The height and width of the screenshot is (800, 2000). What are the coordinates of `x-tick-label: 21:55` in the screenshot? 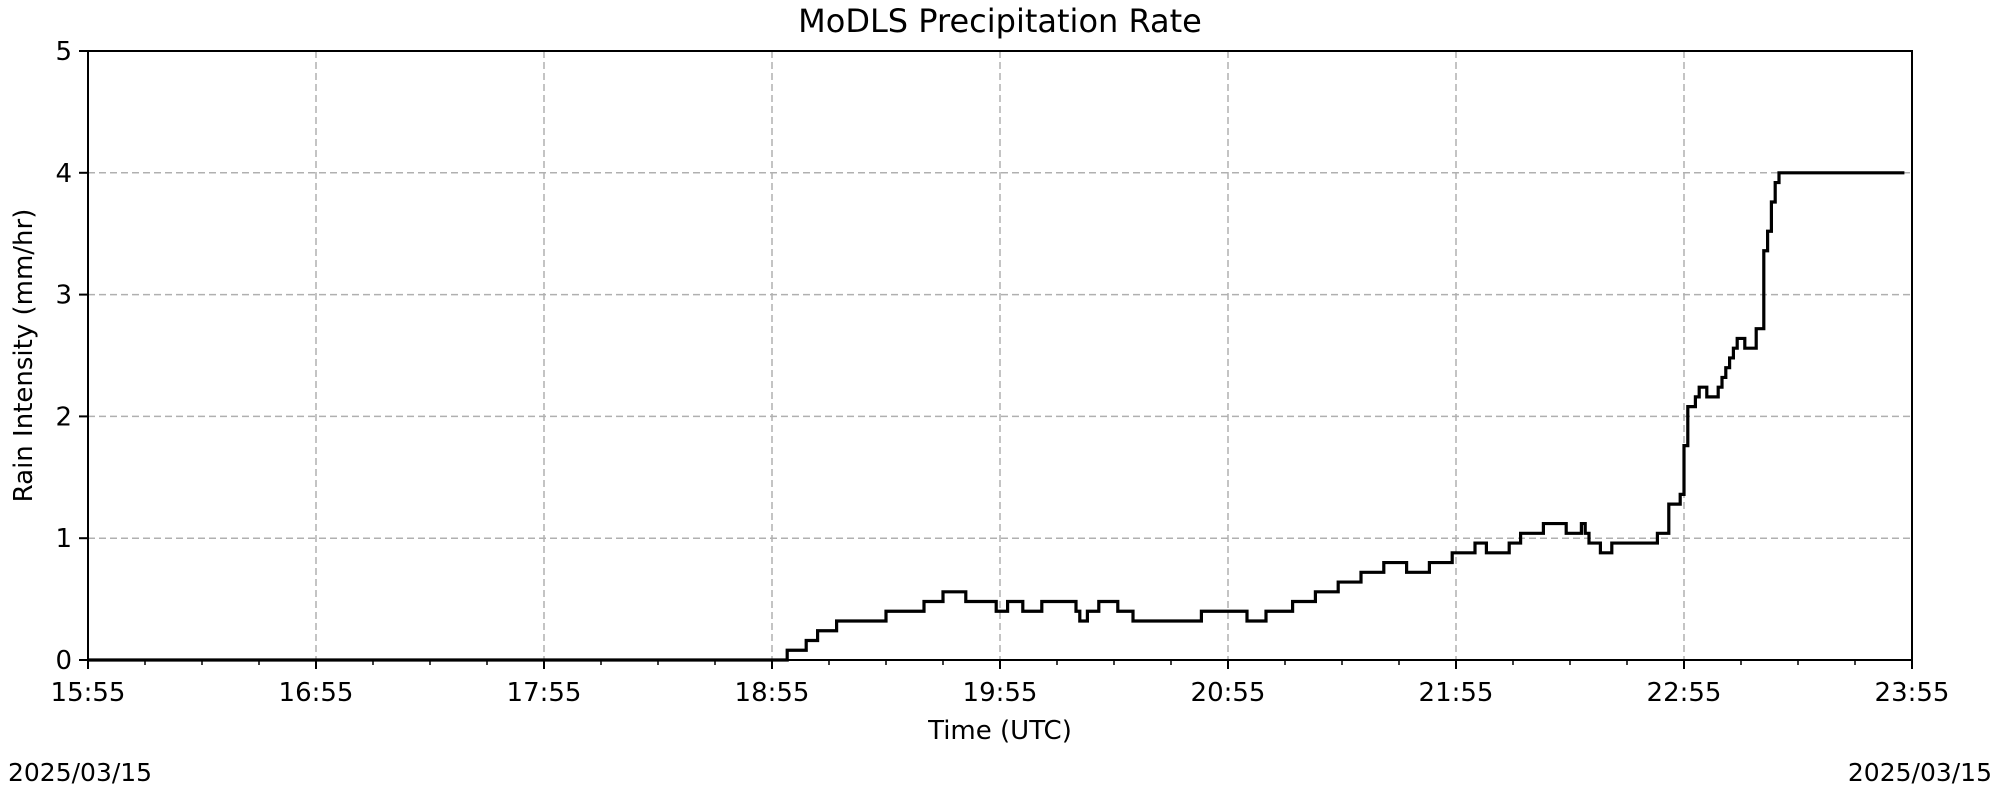 It's located at (1456, 693).